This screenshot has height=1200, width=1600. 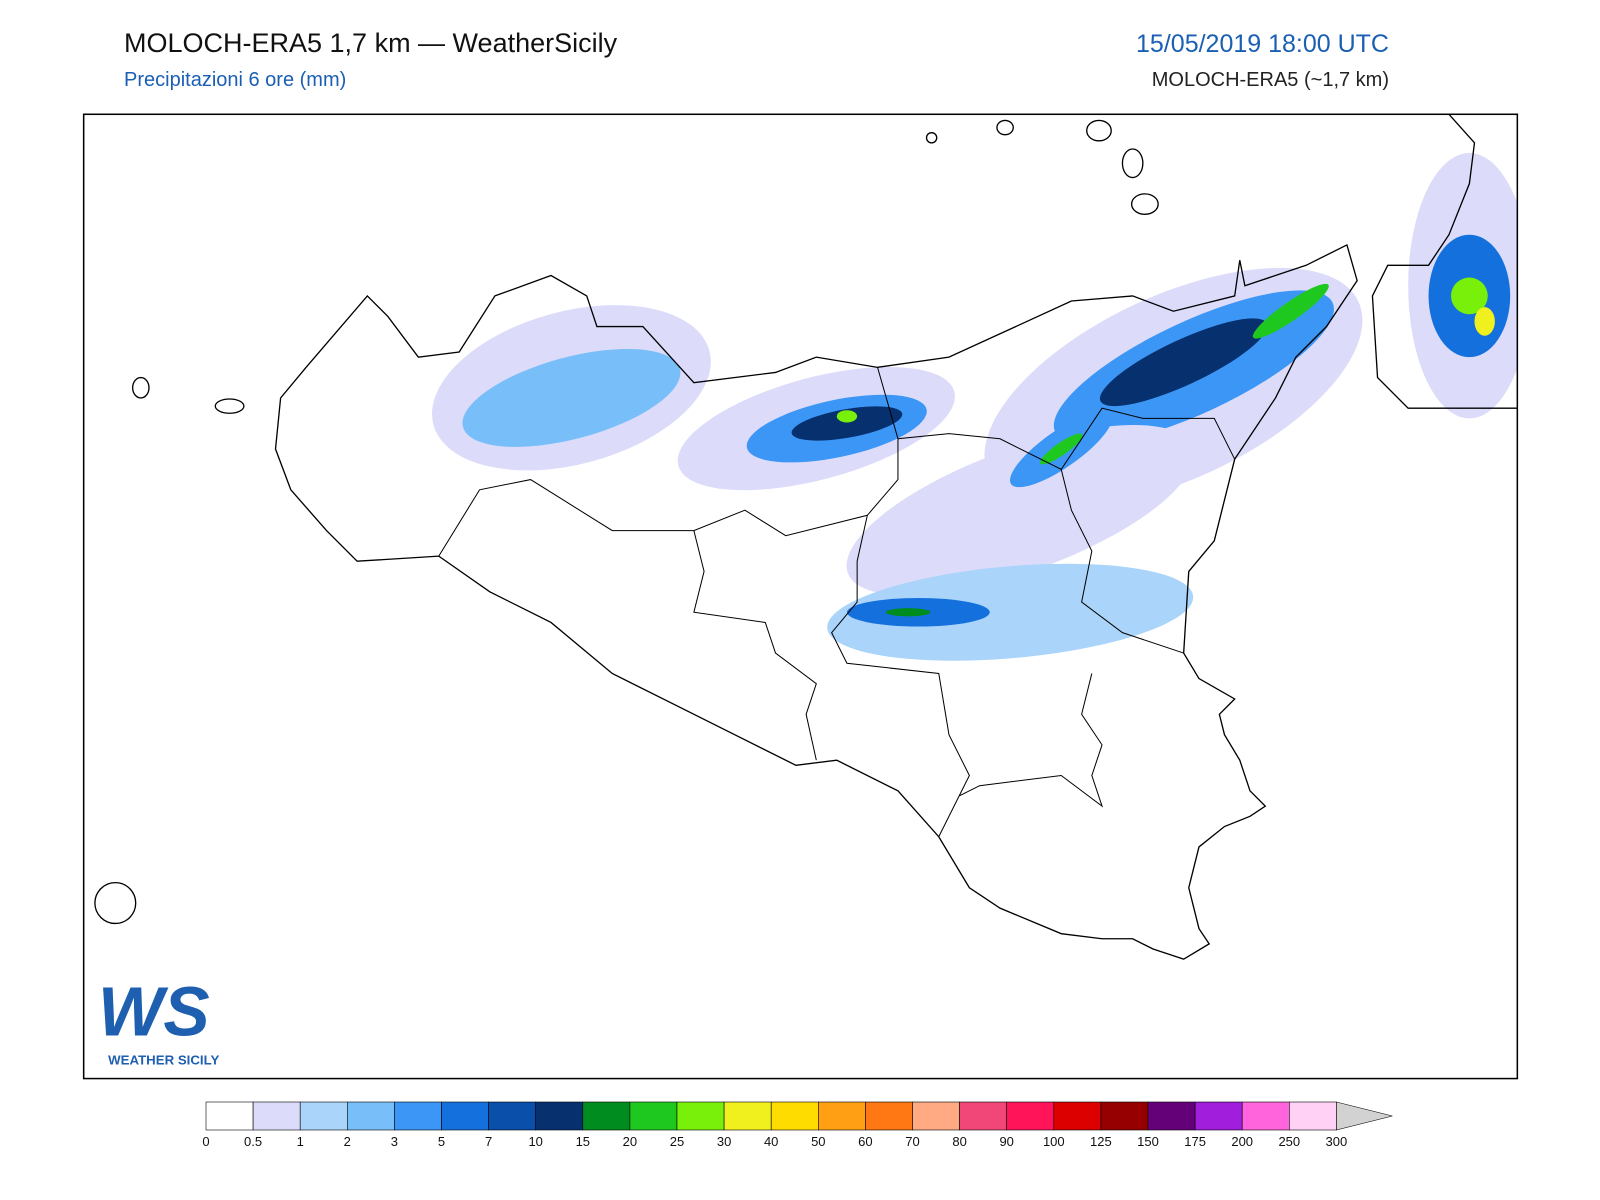 I want to click on colorbar-tick-label: 300, so click(x=1337, y=1141).